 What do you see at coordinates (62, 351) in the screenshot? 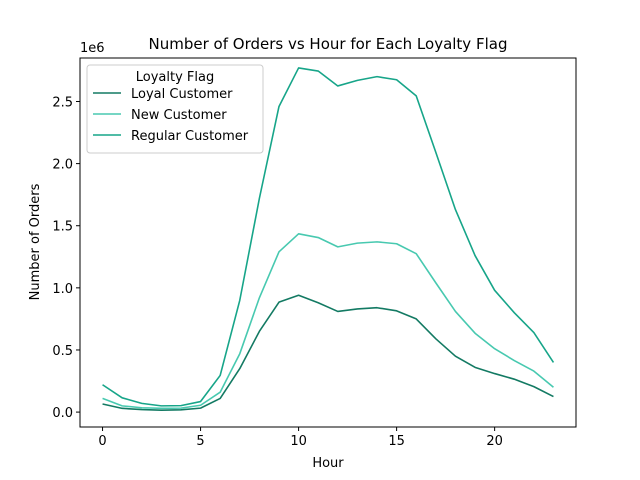
I see `y-tick-label: 0.5` at bounding box center [62, 351].